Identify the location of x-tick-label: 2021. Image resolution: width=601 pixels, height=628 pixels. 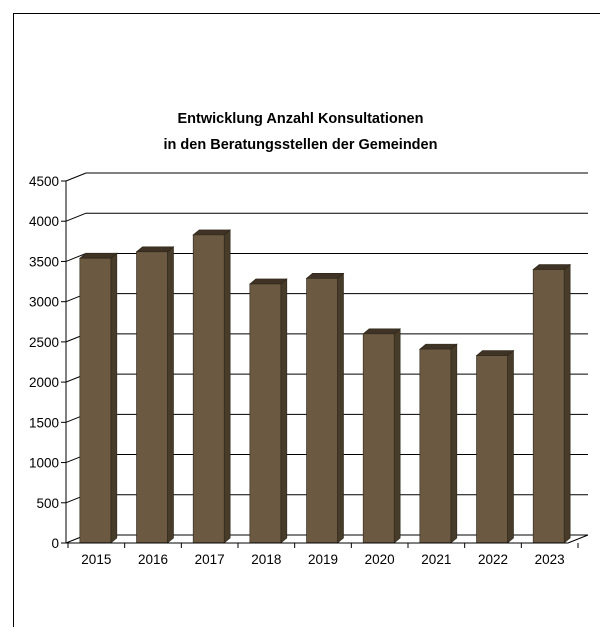
(436, 559).